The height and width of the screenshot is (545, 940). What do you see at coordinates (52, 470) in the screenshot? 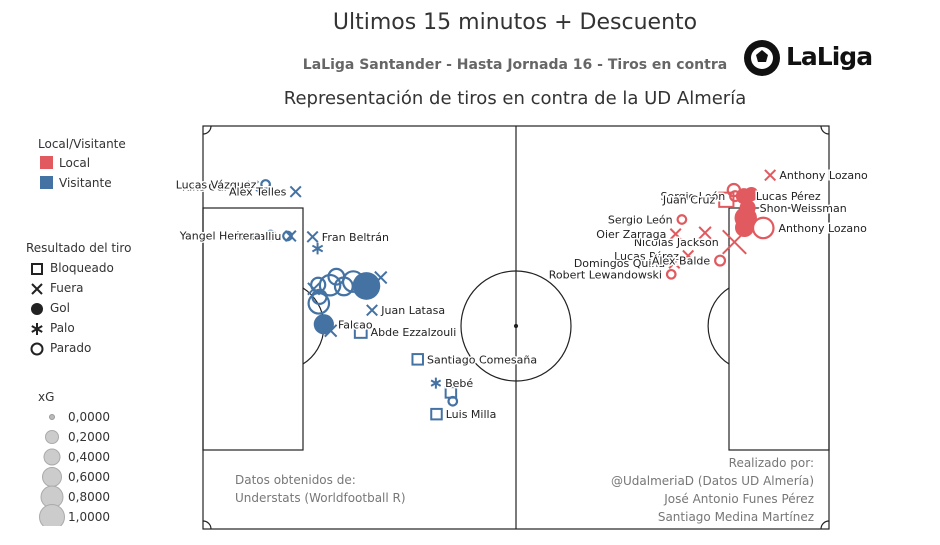
I see `legend-xg-circles` at bounding box center [52, 470].